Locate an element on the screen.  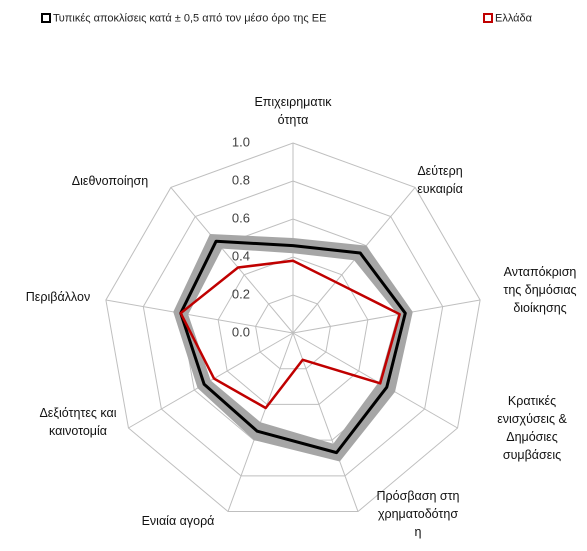
category-label: Διεθνοποίηση is located at coordinates (110, 181).